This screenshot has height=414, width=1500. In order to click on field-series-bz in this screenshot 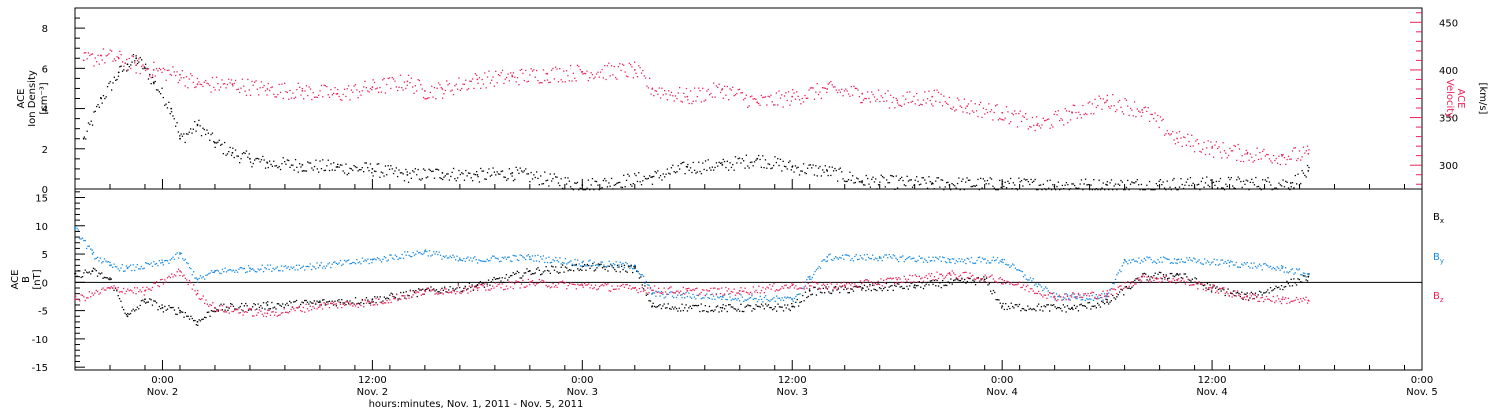, I will do `click(692, 293)`.